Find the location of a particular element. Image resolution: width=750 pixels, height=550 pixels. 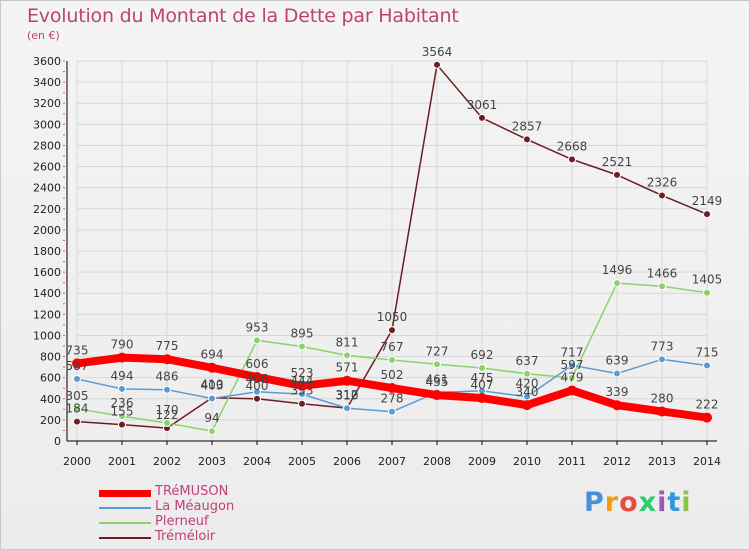

data-label: 811 is located at coordinates (347, 342).